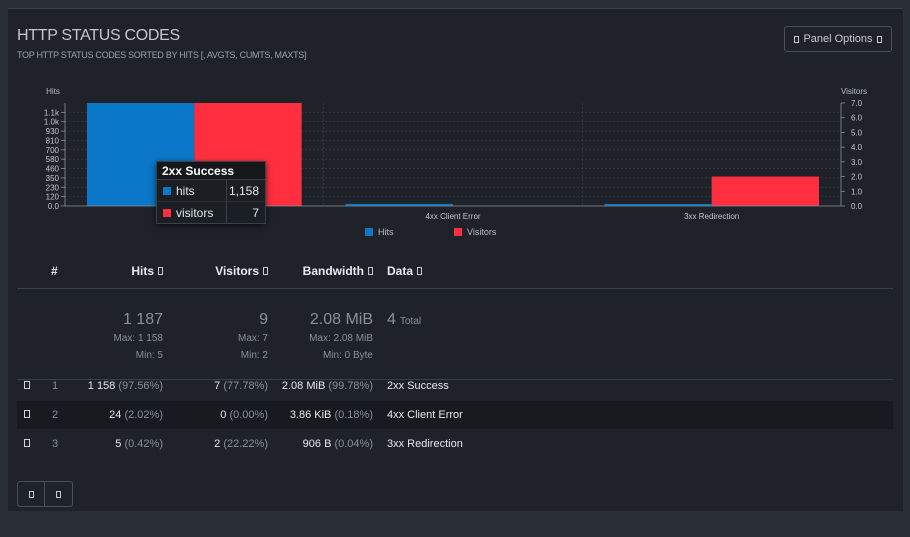 This screenshot has width=910, height=537. I want to click on row-visitors: 7 (77.78%), so click(241, 386).